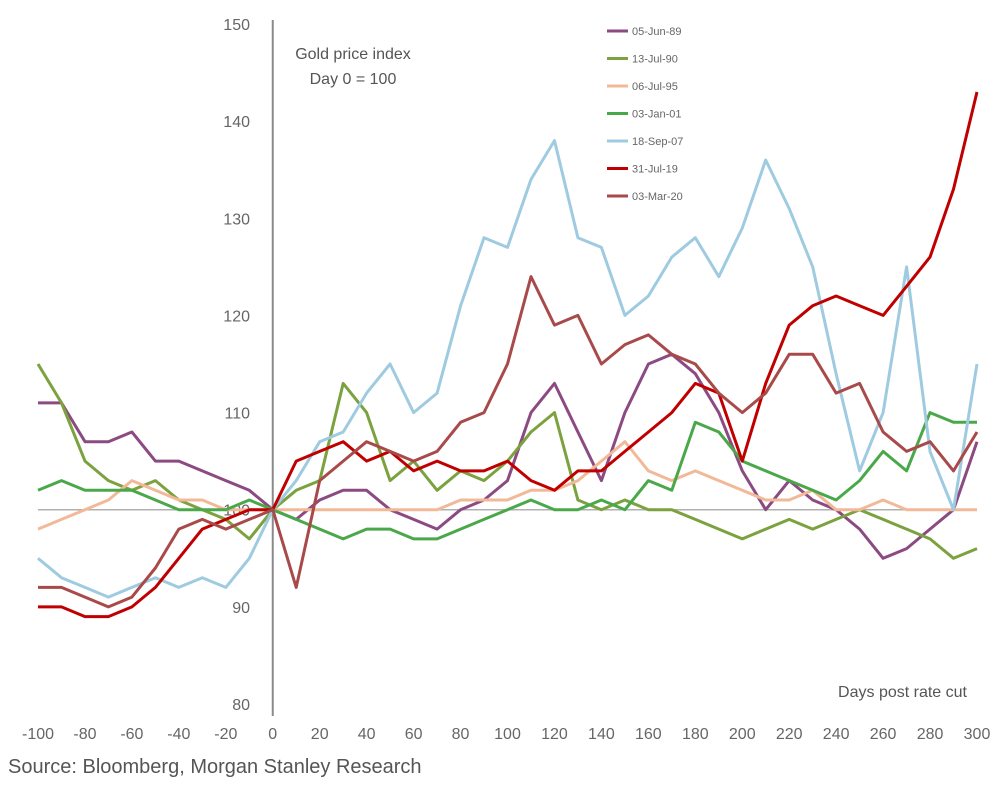 The width and height of the screenshot is (1007, 785). Describe the element at coordinates (241, 705) in the screenshot. I see `y-tick-label: 80` at that location.